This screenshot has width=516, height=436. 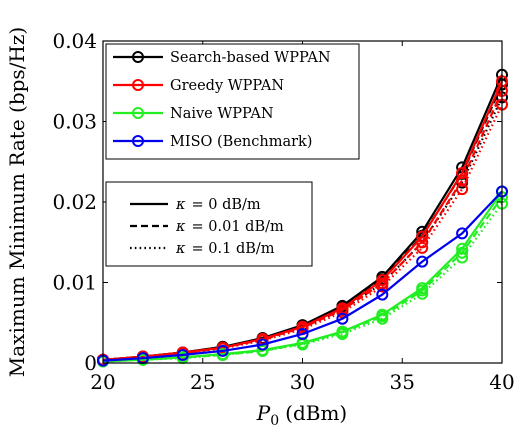 I want to click on x-tick-label: 30, so click(x=302, y=382).